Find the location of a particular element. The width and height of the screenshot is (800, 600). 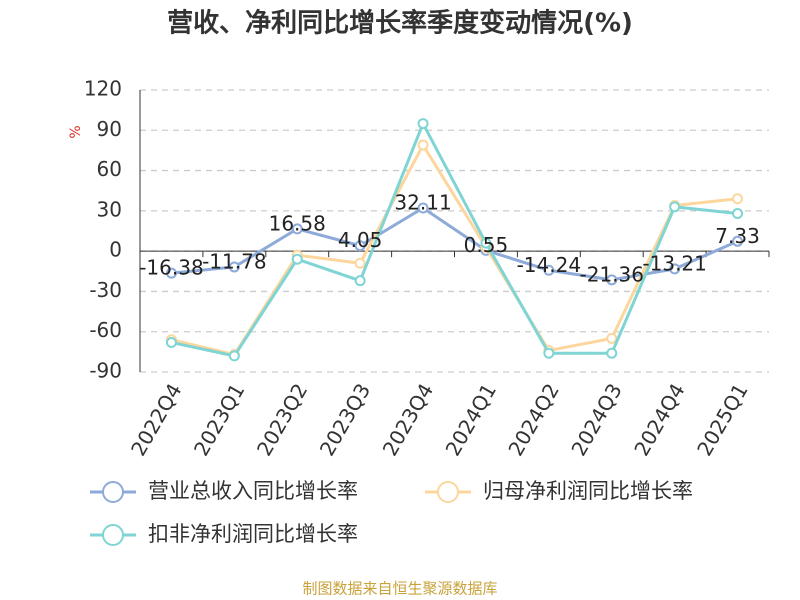

legend-label: 营业总收入同比增长率 is located at coordinates (253, 491).